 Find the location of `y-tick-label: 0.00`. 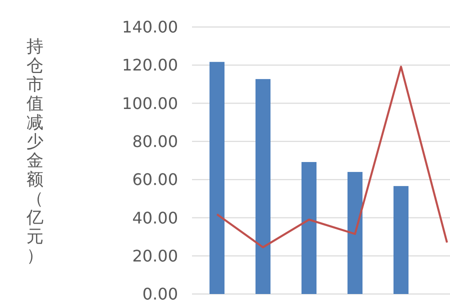

y-tick-label: 0.00 is located at coordinates (160, 292).